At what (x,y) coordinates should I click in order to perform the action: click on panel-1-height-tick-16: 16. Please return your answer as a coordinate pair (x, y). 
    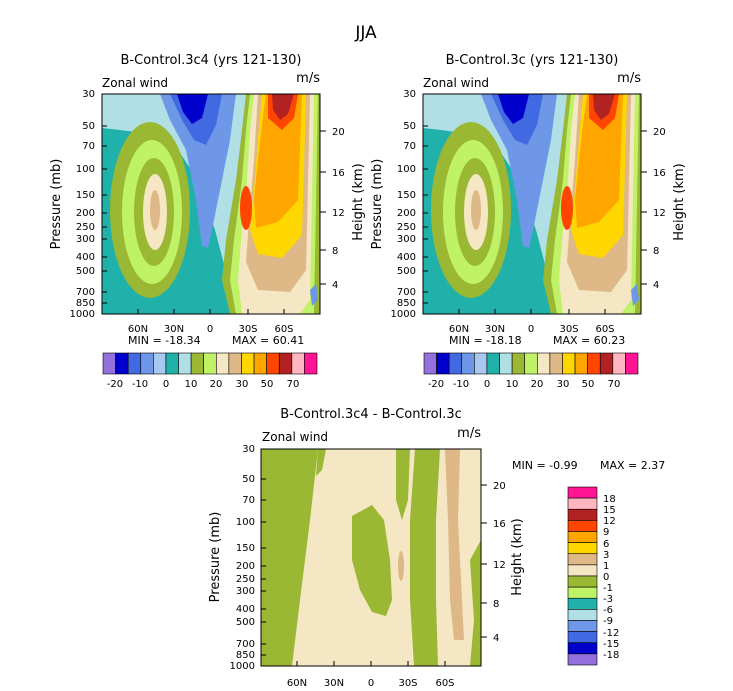
    Looking at the image, I should click on (338, 173).